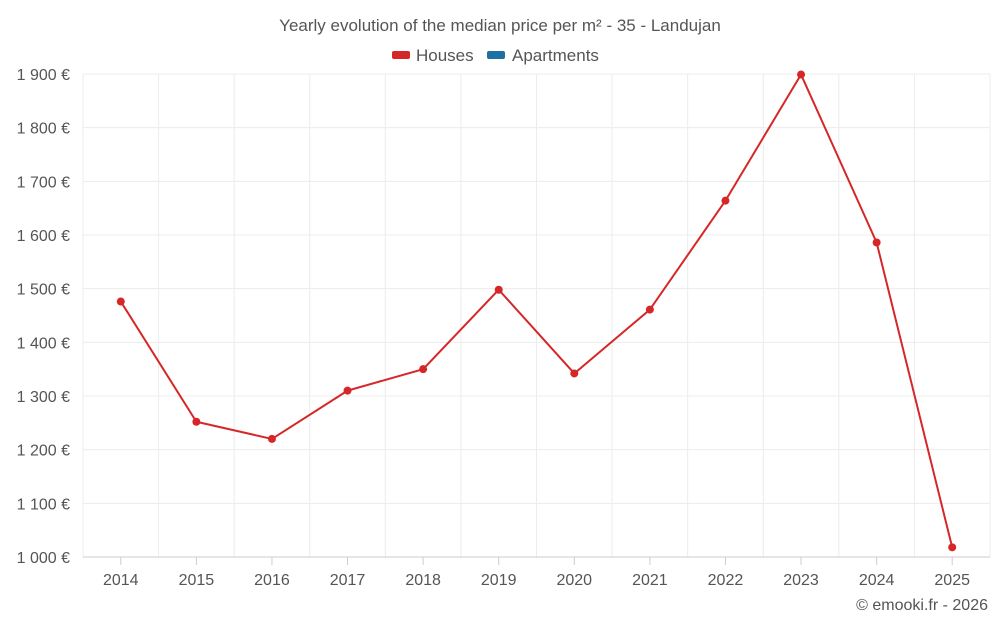 This screenshot has height=625, width=1000. I want to click on x-tick-label: 2014, so click(121, 580).